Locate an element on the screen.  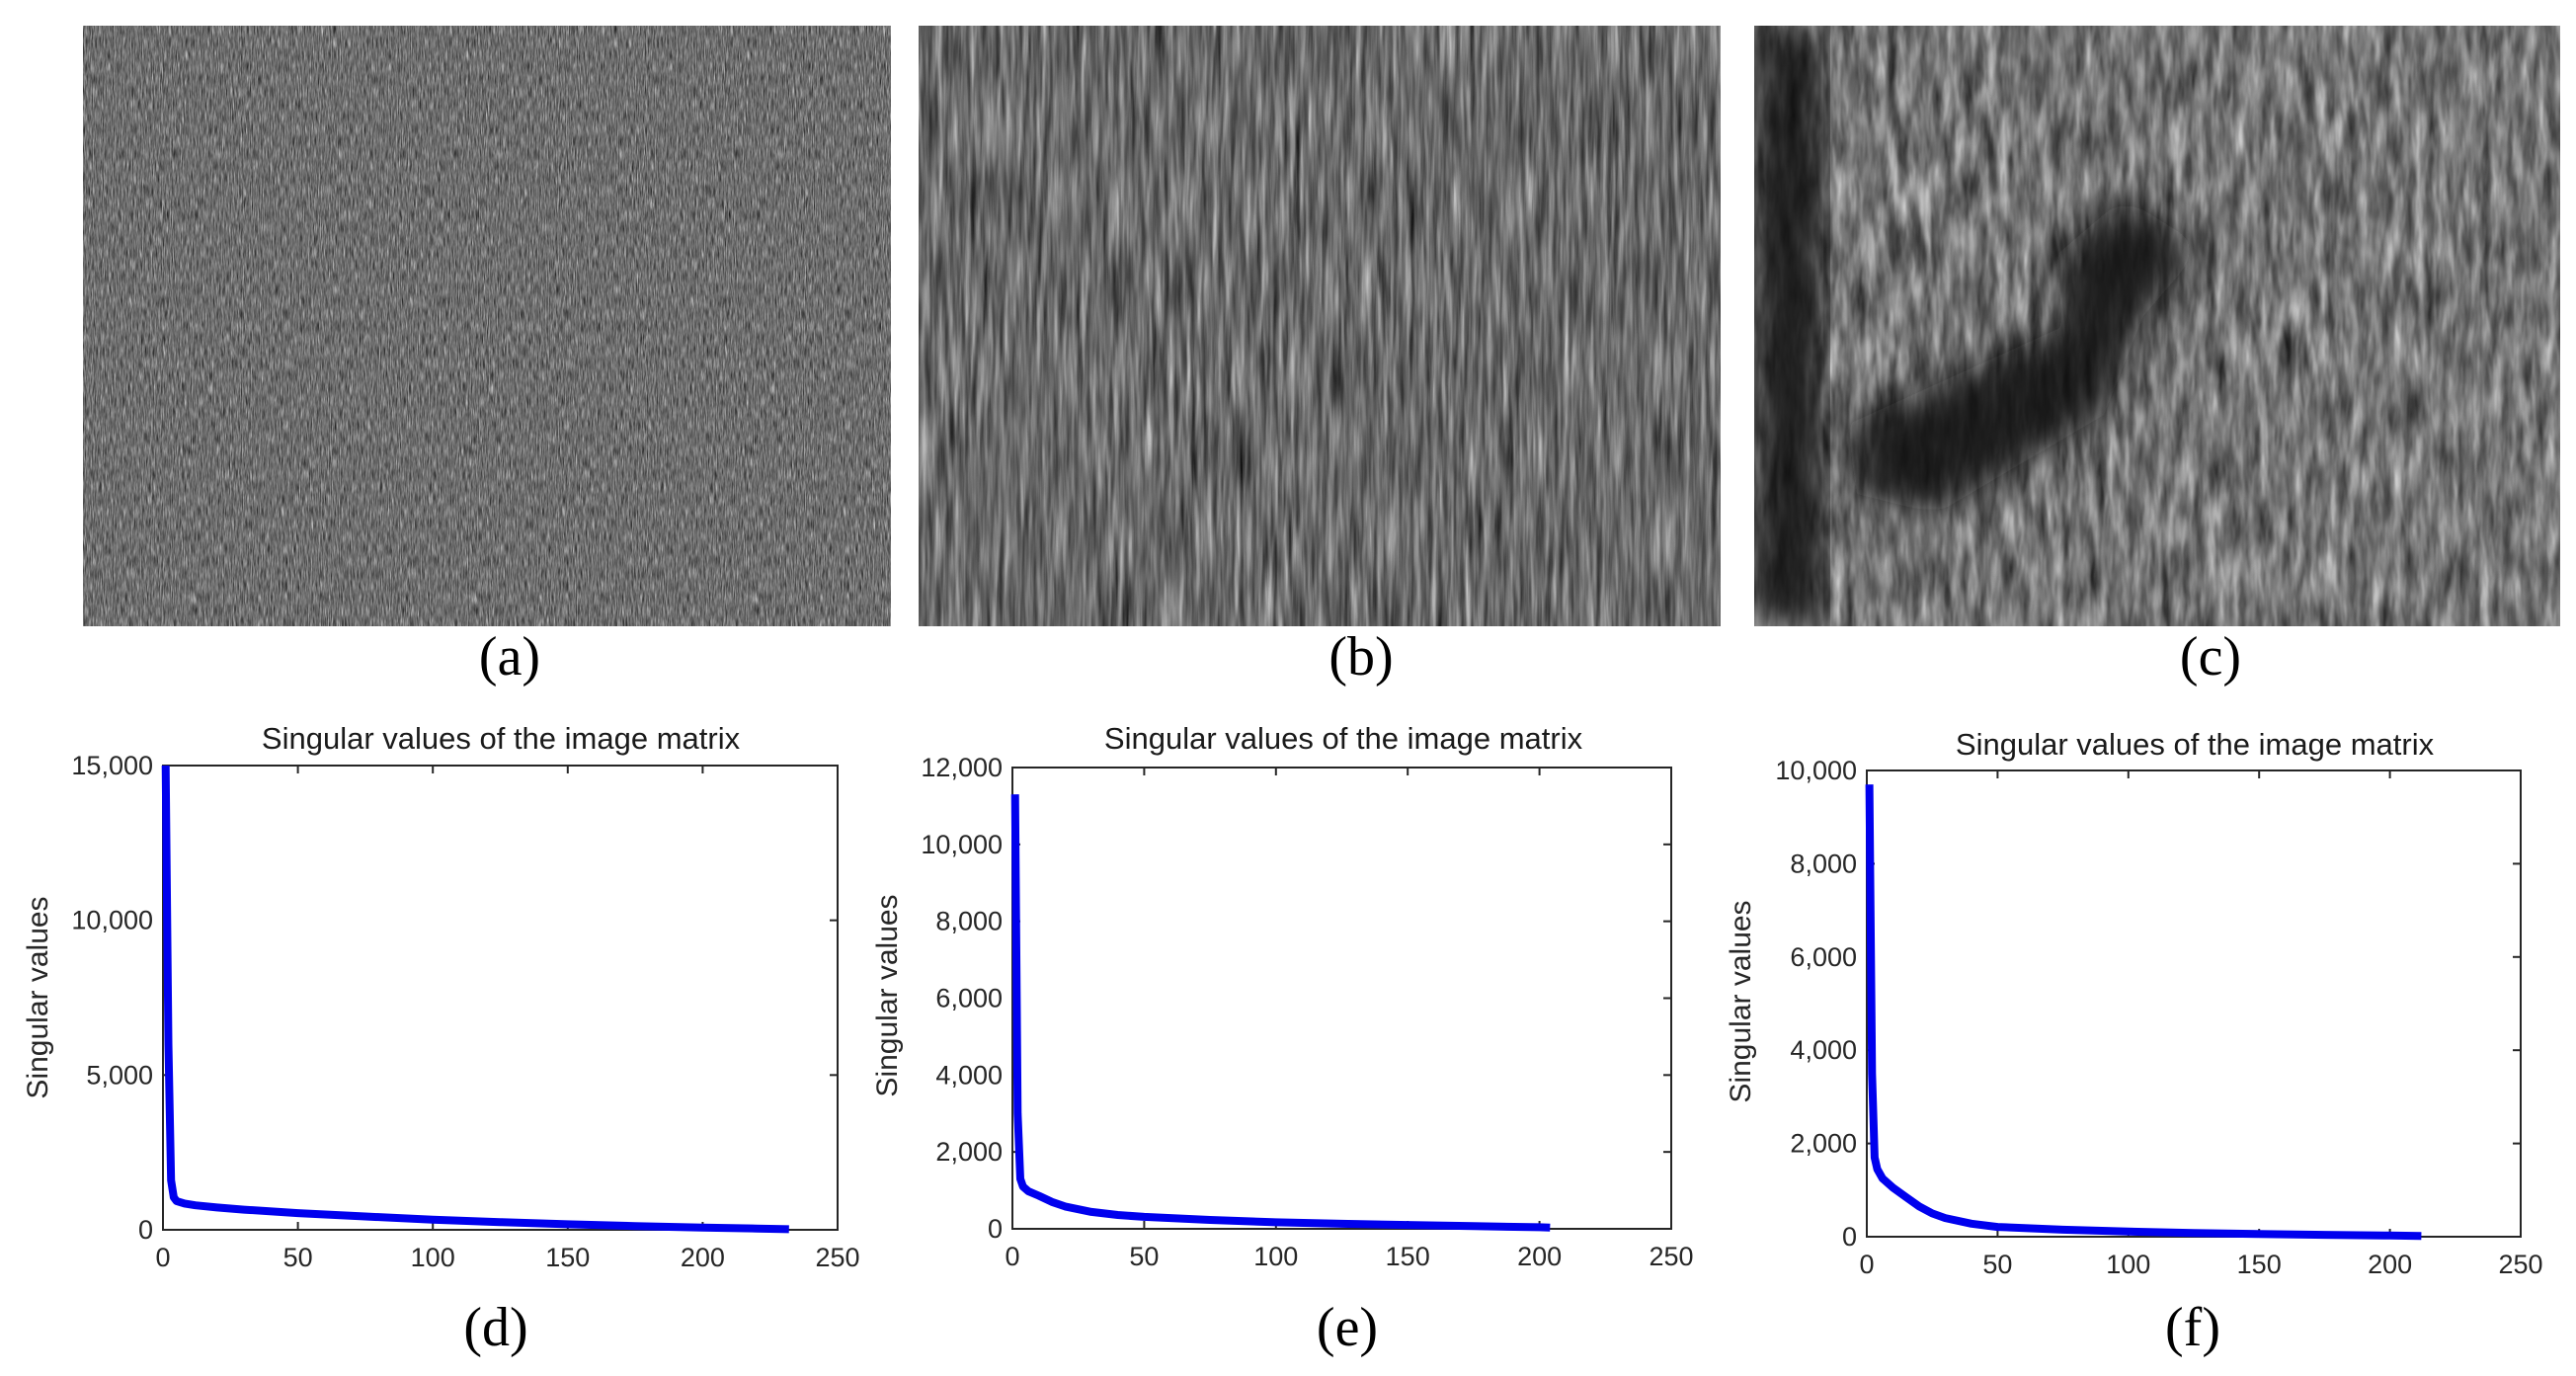
image-panel-c is located at coordinates (2157, 326).